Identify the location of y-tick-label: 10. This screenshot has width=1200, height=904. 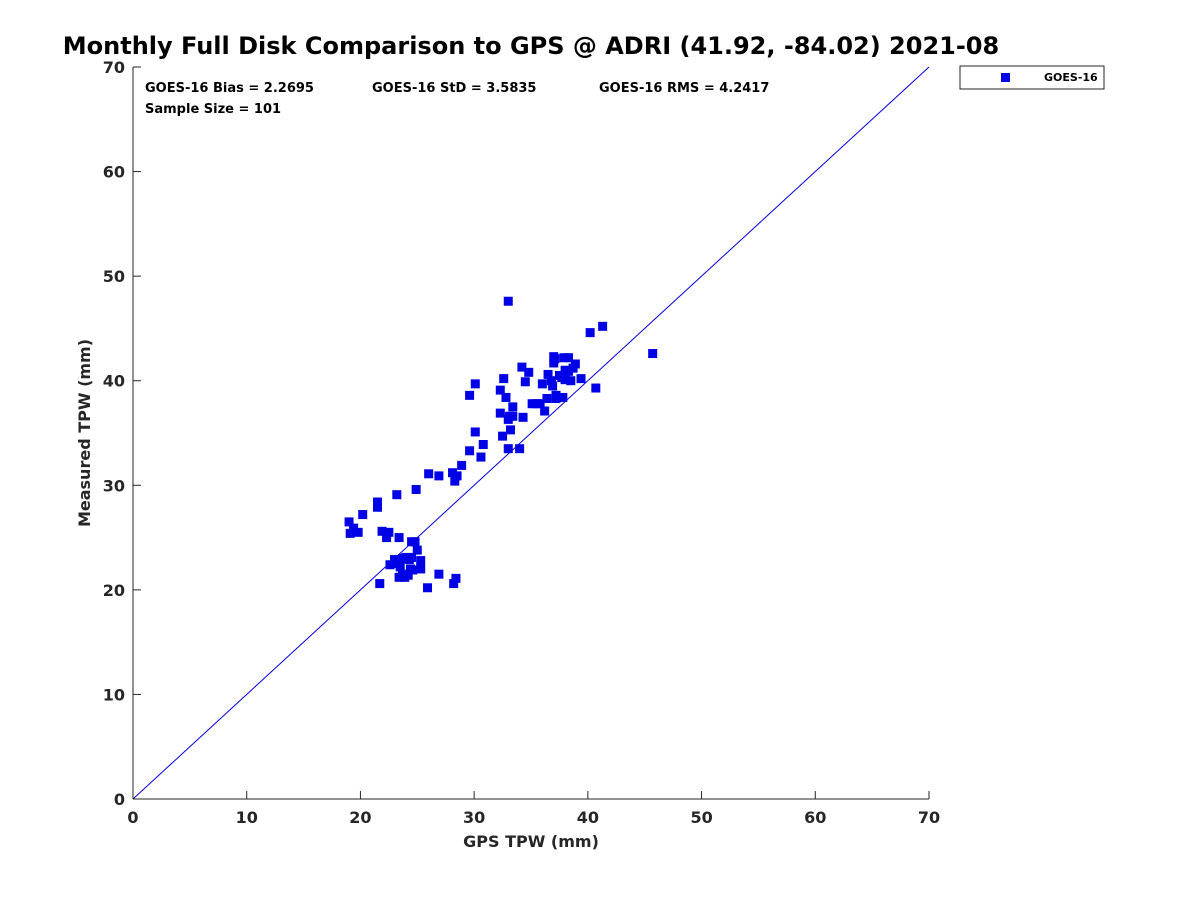
(114, 694).